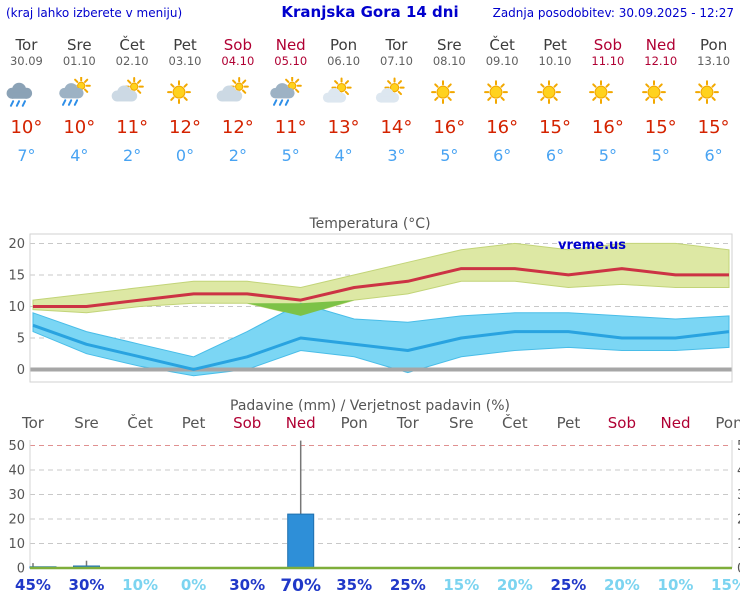  I want to click on precipitation-chart-title: Padavine (mm) / Verjetnost padavin (%), so click(370, 406).